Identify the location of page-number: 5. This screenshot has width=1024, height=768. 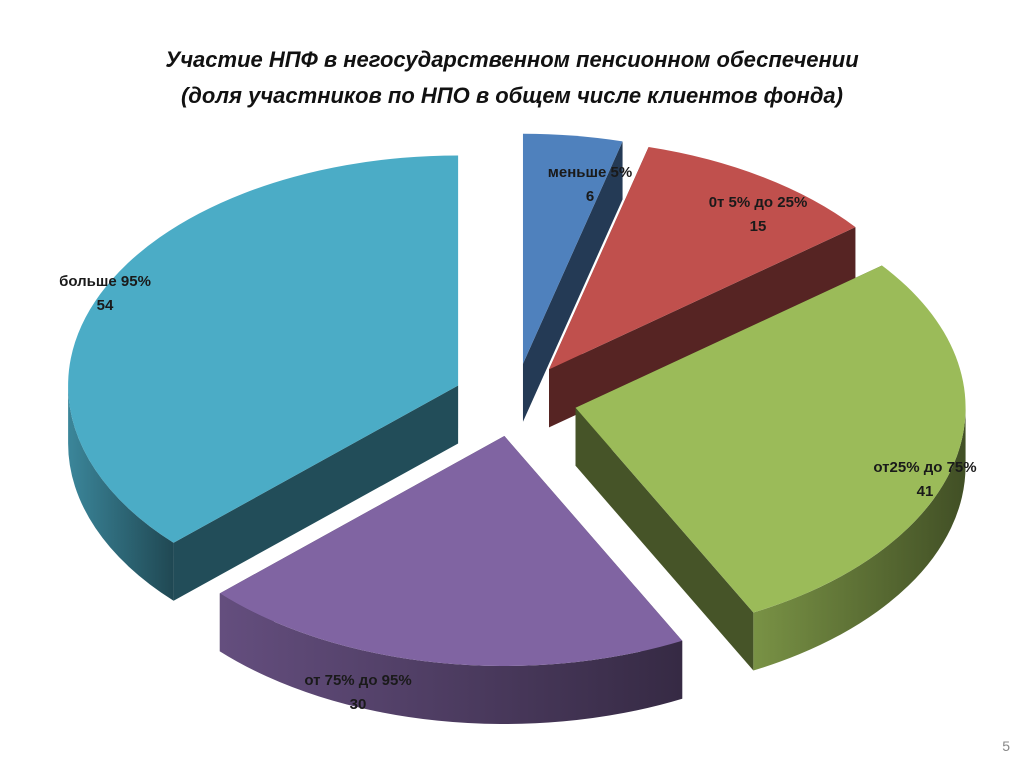
(1006, 746).